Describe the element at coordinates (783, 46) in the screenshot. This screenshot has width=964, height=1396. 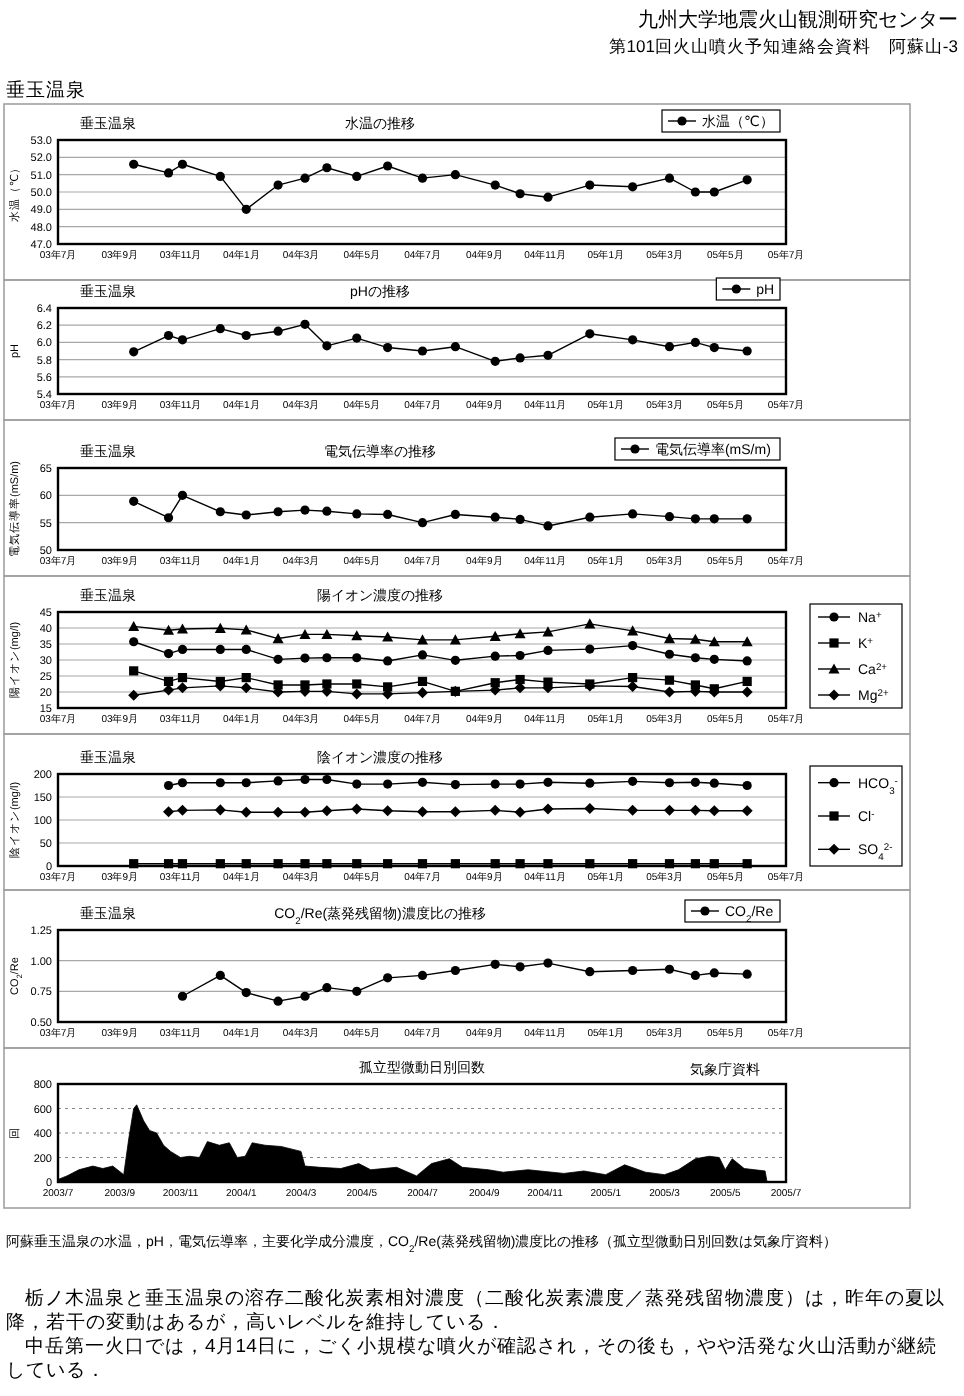
I see `text: 第101回火山噴火予知連絡会資料 阿蘇山-3` at that location.